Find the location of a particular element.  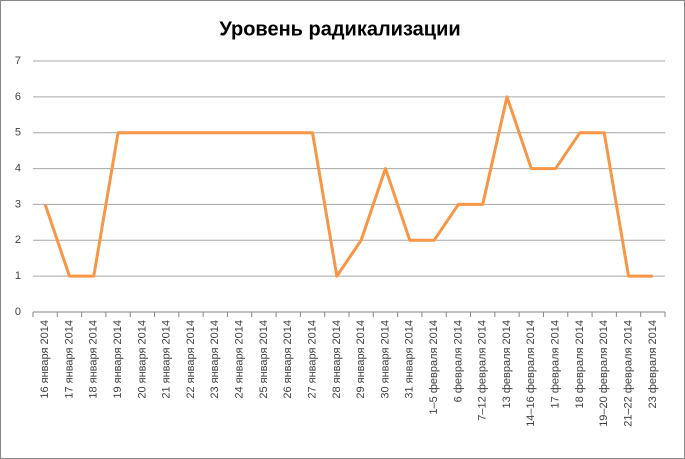

x-tick-label: 21–22 февраля 2014 is located at coordinates (628, 373).